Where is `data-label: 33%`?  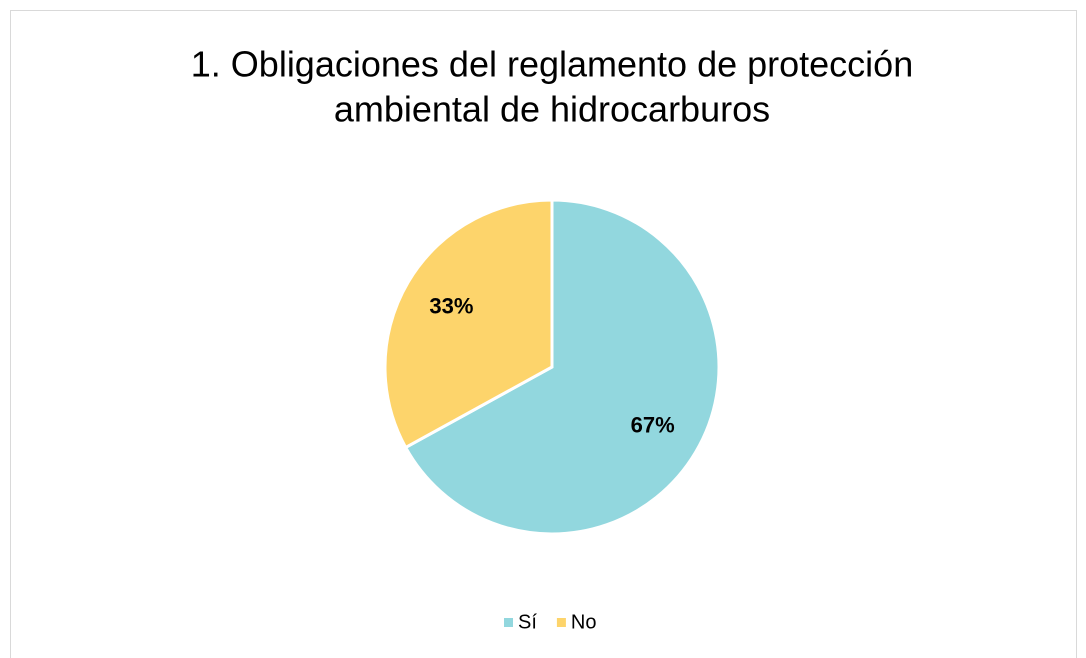 data-label: 33% is located at coordinates (451, 305).